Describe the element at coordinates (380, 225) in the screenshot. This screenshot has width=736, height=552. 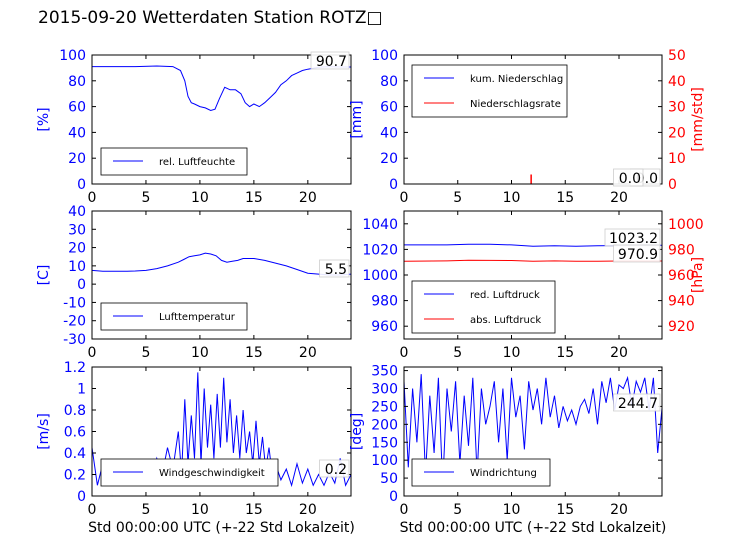
I see `y-tick-label: 1040` at that location.